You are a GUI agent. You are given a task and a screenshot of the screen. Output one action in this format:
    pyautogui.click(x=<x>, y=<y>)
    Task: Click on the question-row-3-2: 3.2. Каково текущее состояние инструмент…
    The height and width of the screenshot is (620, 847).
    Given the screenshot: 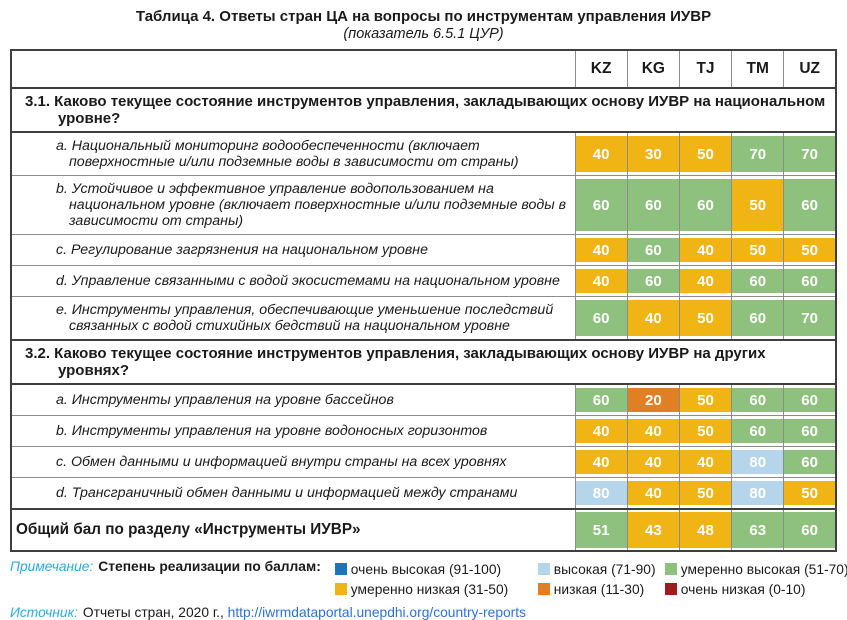 What is the action you would take?
    pyautogui.click(x=423, y=362)
    